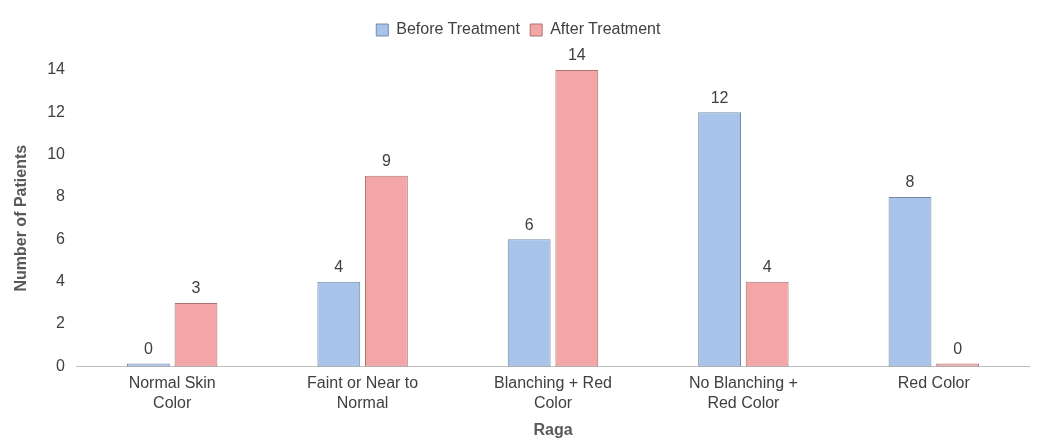 This screenshot has height=448, width=1057. I want to click on y-tick-label: 0, so click(61, 365).